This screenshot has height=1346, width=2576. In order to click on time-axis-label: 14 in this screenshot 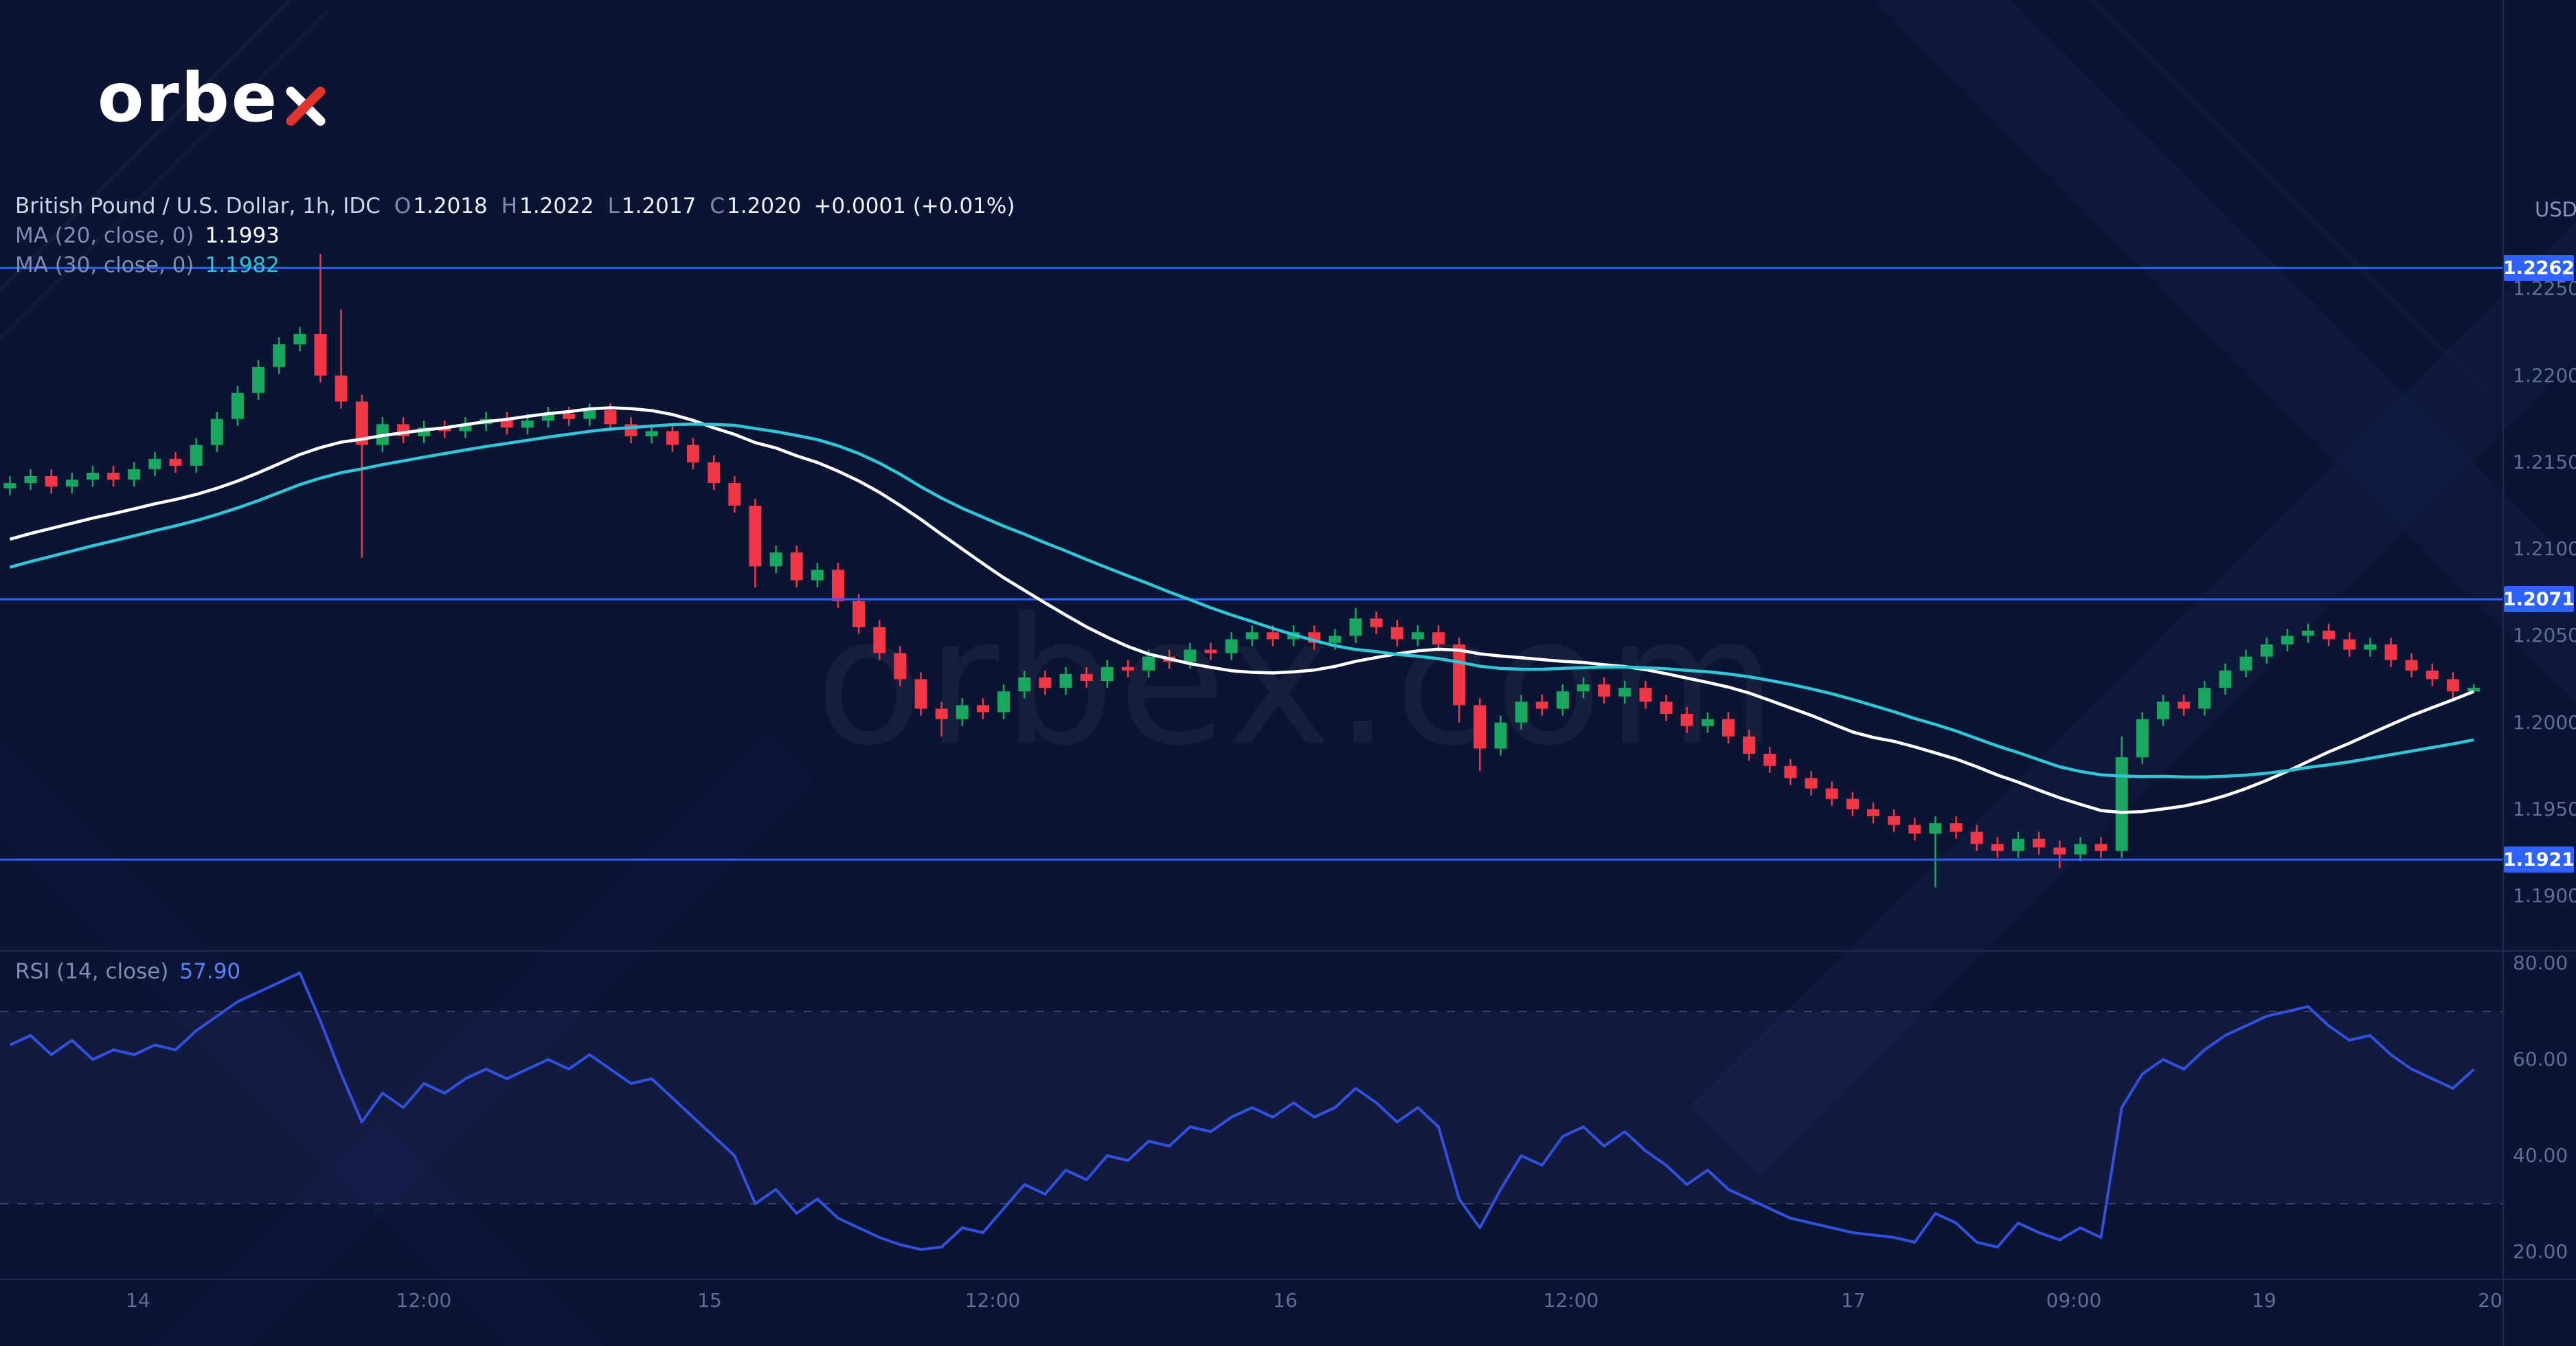, I will do `click(138, 1300)`.